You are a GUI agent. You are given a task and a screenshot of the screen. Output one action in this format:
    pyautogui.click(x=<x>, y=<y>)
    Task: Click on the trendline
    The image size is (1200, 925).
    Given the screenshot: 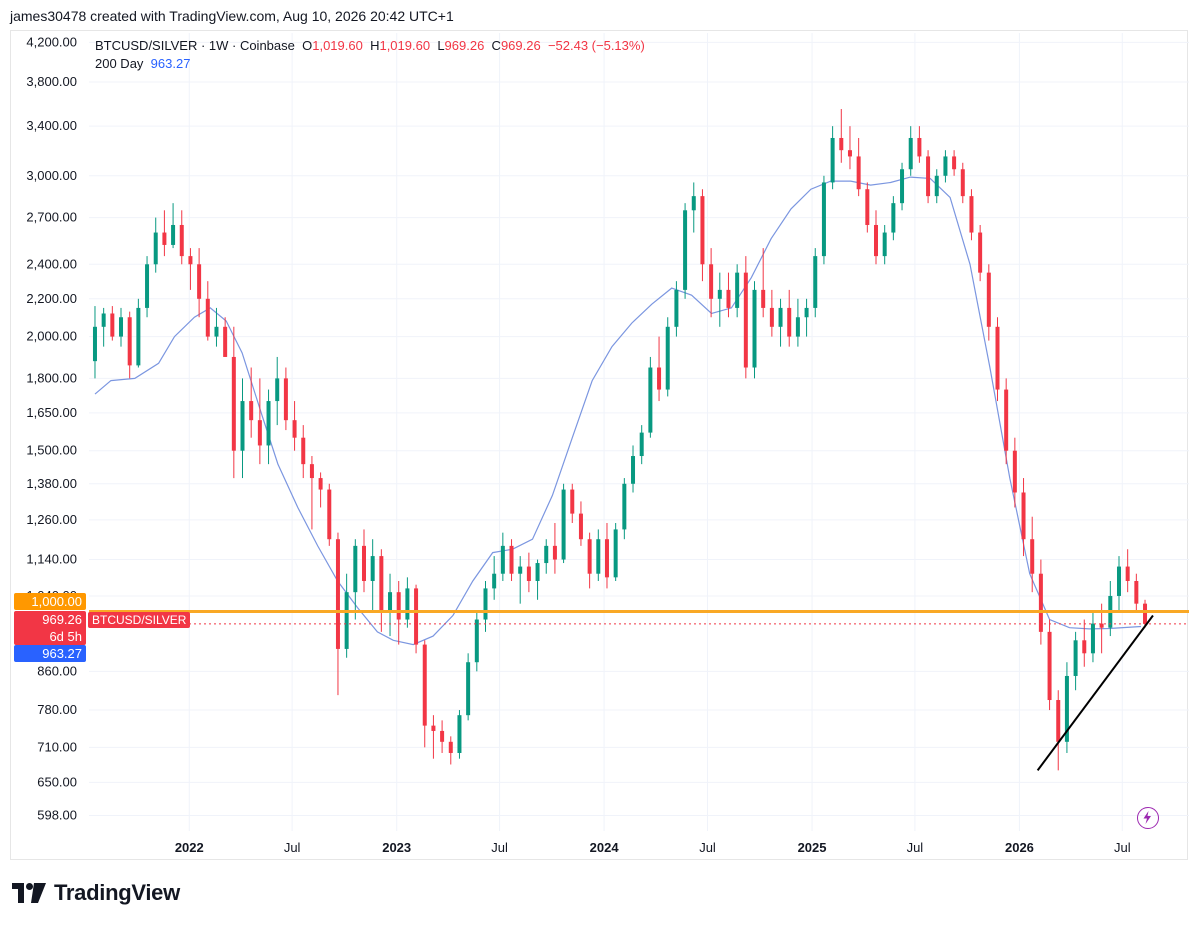 What is the action you would take?
    pyautogui.click(x=1095, y=692)
    